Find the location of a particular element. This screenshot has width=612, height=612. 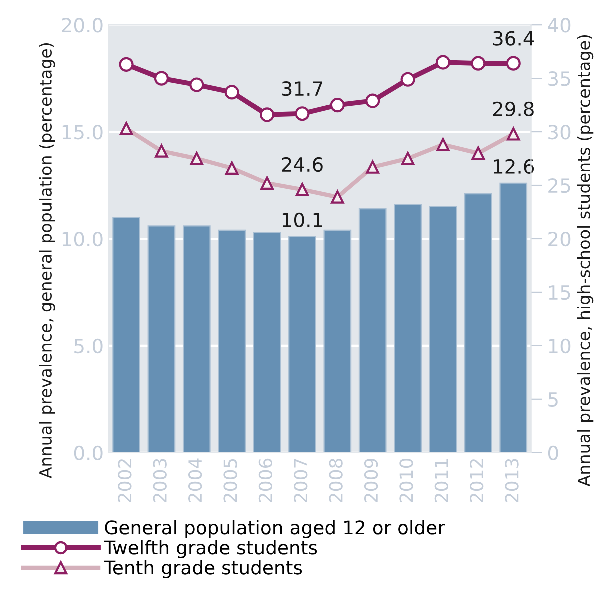

legend-label: Tenth grade students is located at coordinates (203, 569).